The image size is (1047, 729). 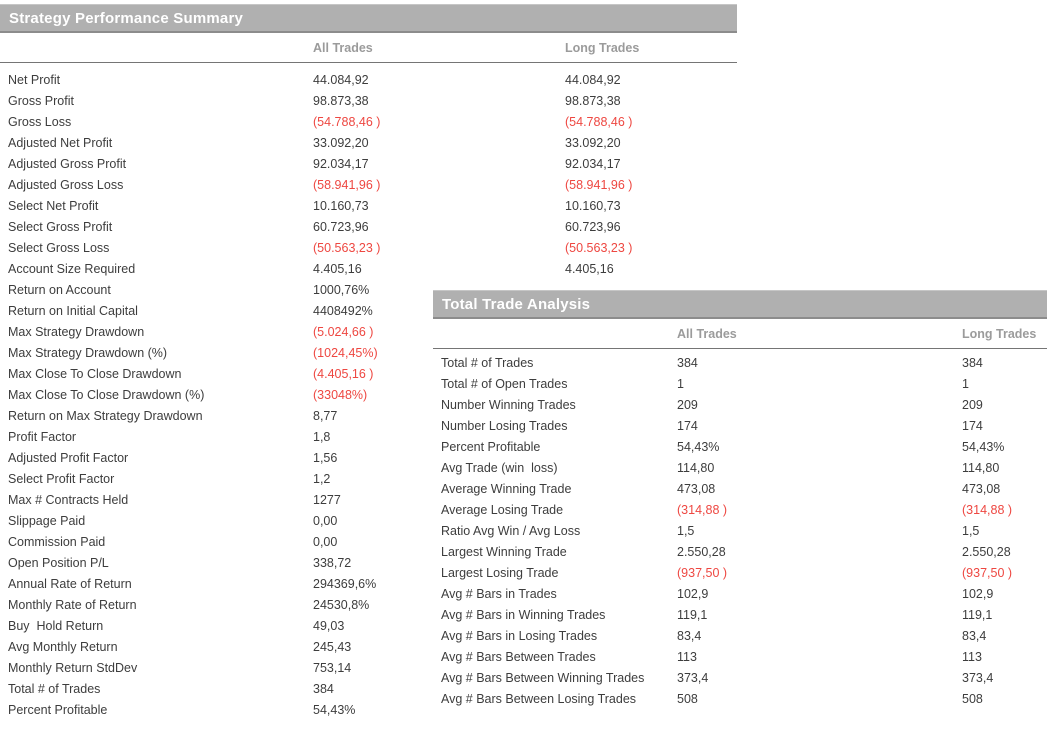 What do you see at coordinates (740, 594) in the screenshot?
I see `table-row: Avg # Bars in Trades 102,9 102,9` at bounding box center [740, 594].